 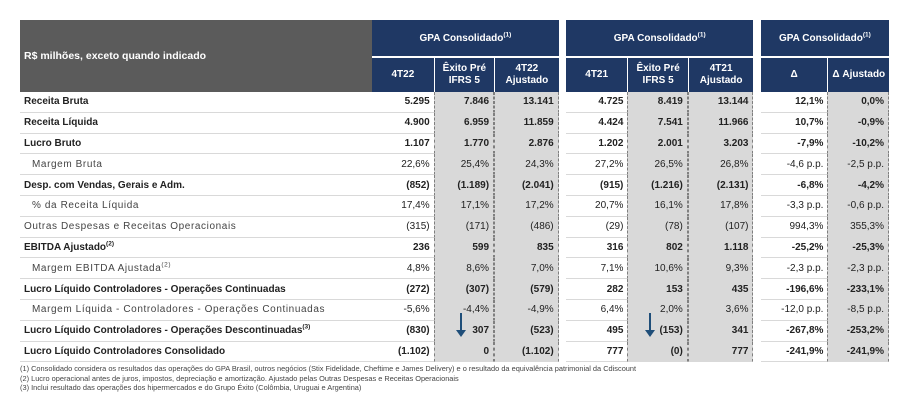 I want to click on cell-value: -2,5 p.p., so click(x=858, y=165).